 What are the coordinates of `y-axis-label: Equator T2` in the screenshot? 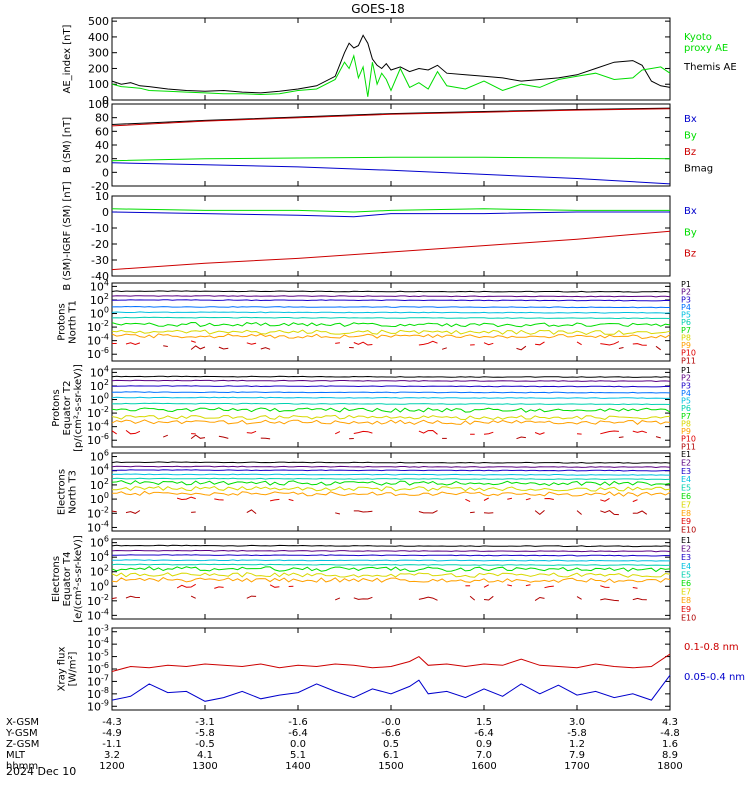 It's located at (67, 408).